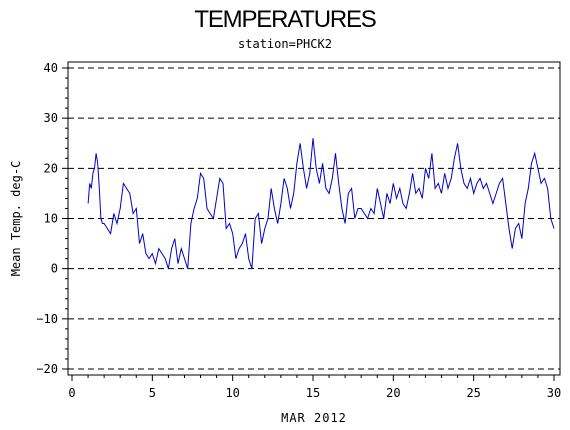  Describe the element at coordinates (51, 68) in the screenshot. I see `y-tick-label: 40` at that location.